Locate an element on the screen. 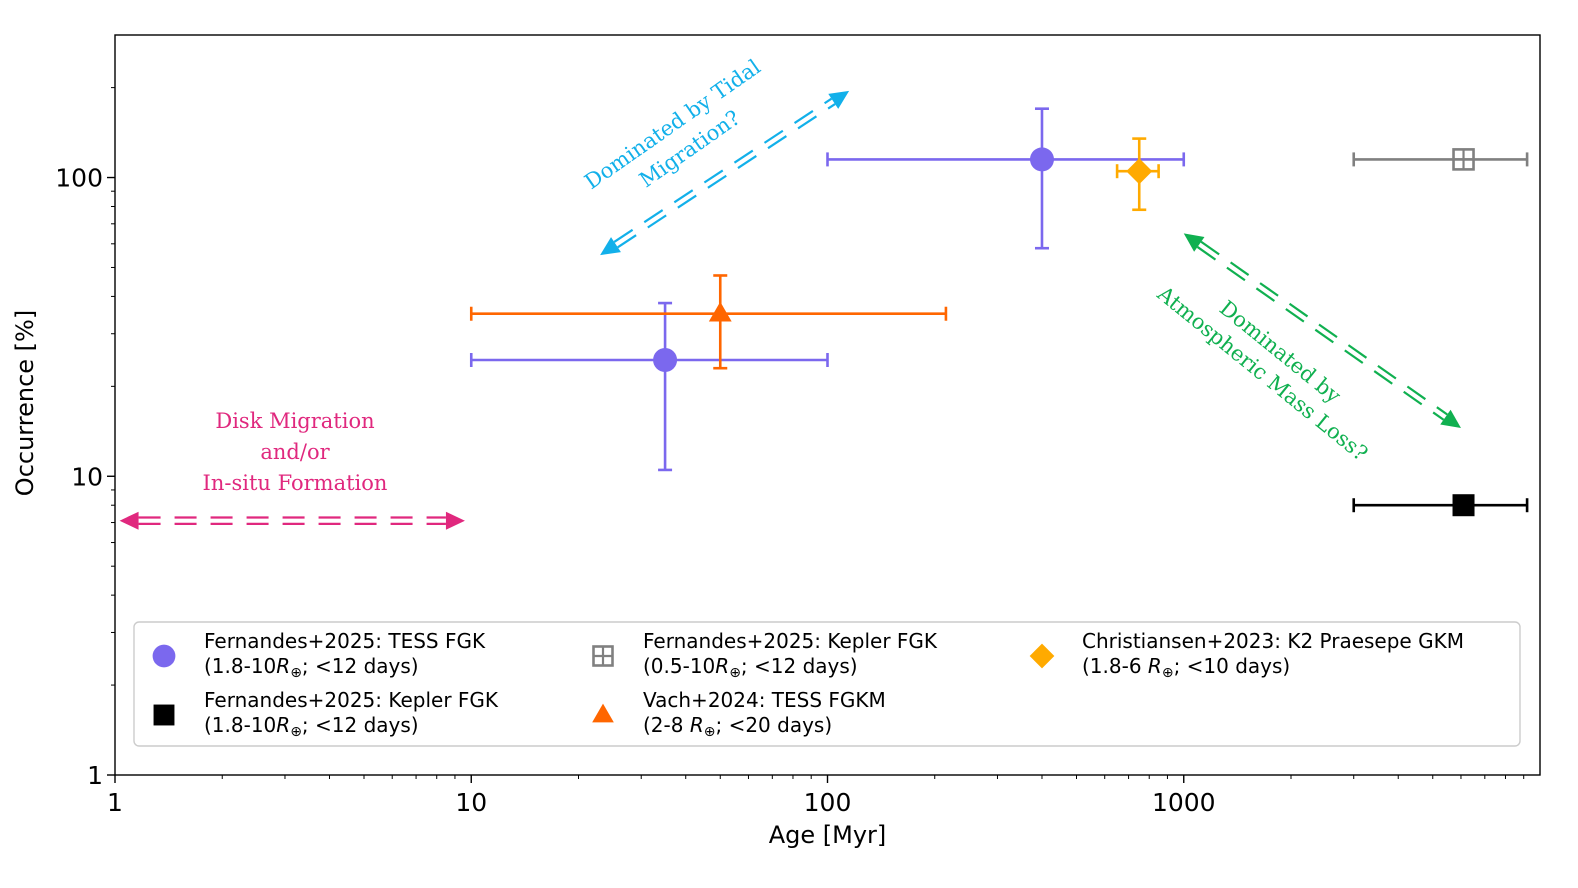 The height and width of the screenshot is (888, 1578). legend-sublabel-suffix: ; <20 days) is located at coordinates (773, 725).